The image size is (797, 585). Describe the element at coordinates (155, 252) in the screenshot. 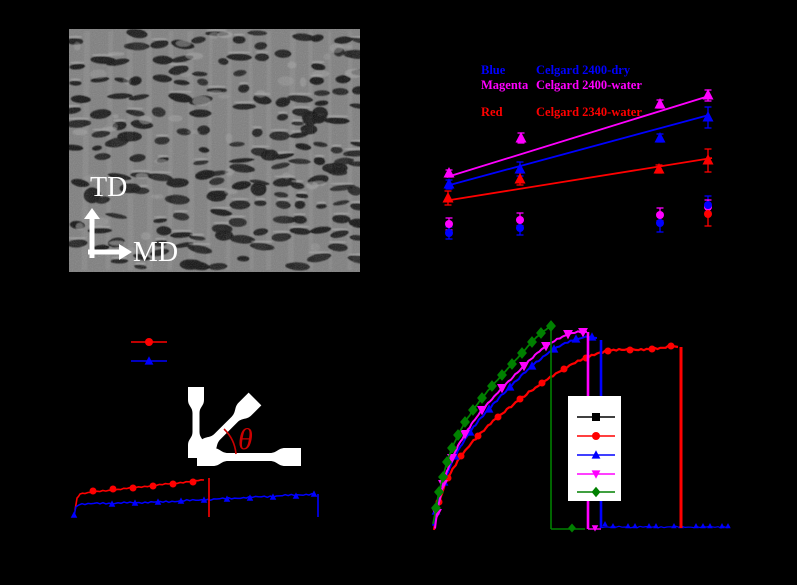

I see `md-label: MD` at that location.